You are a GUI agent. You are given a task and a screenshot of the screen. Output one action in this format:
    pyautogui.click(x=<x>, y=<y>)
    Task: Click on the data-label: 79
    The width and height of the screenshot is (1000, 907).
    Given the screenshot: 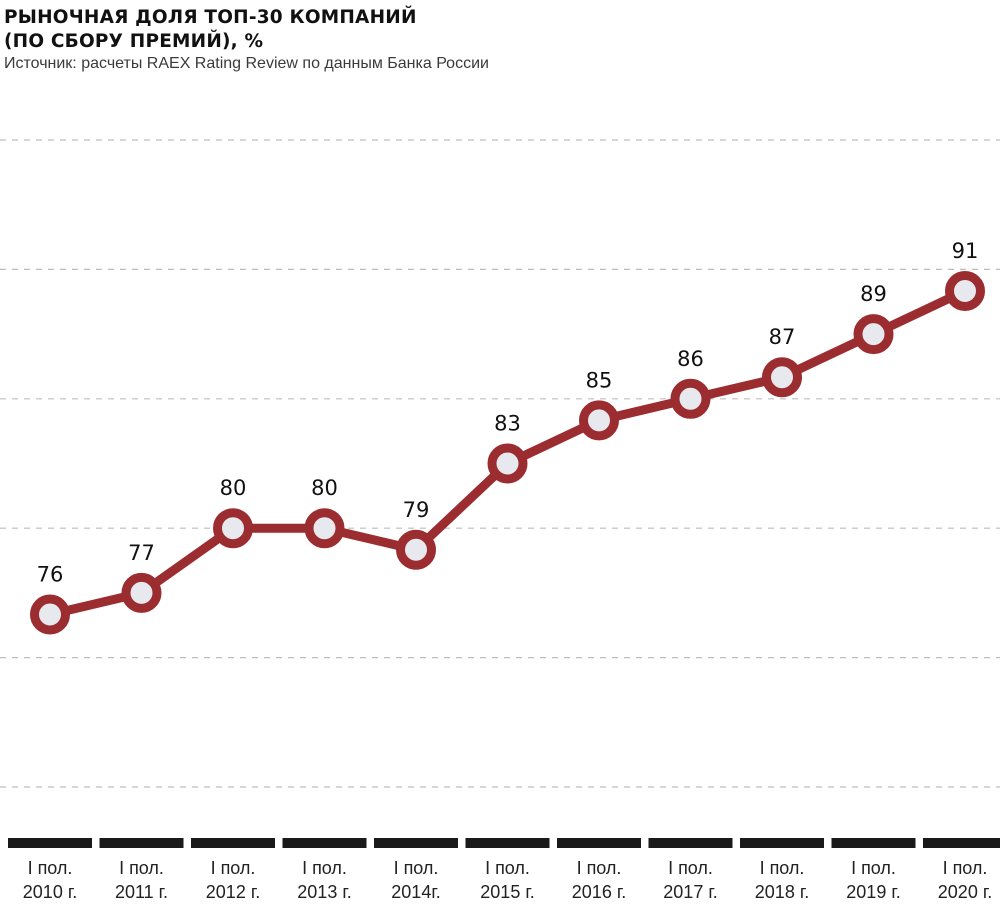 What is the action you would take?
    pyautogui.click(x=416, y=510)
    